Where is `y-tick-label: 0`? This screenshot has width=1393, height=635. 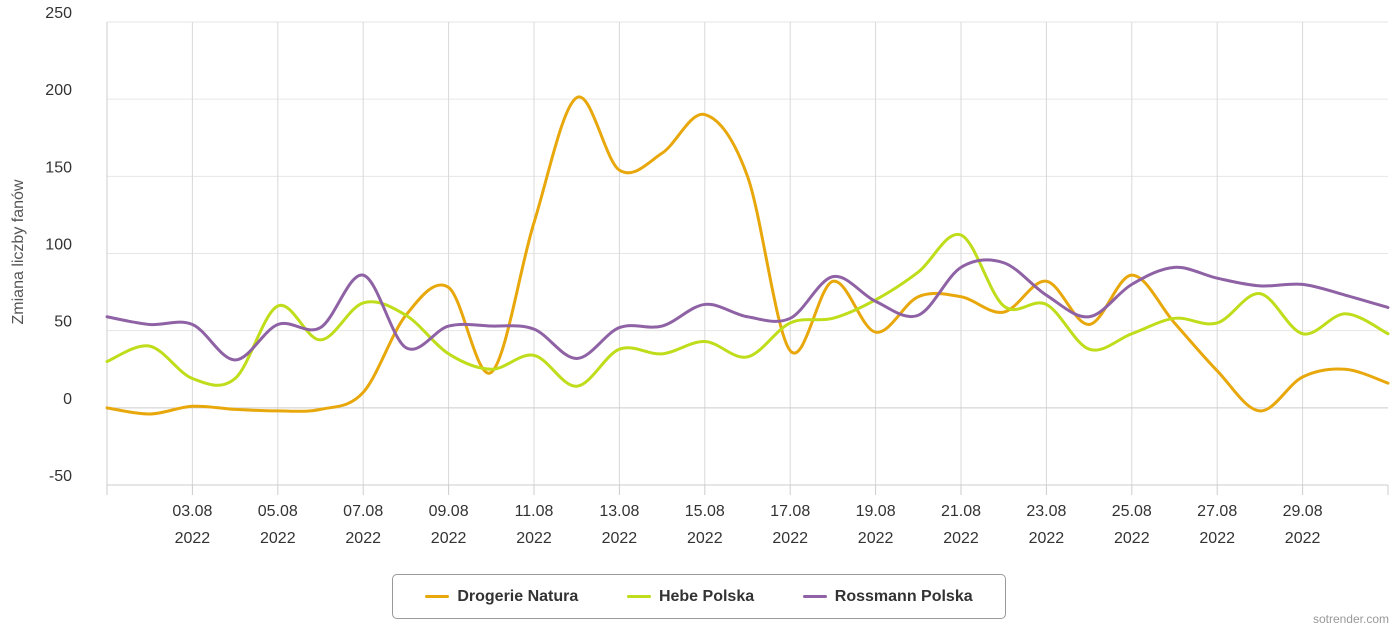
y-tick-label: 0 is located at coordinates (67, 399).